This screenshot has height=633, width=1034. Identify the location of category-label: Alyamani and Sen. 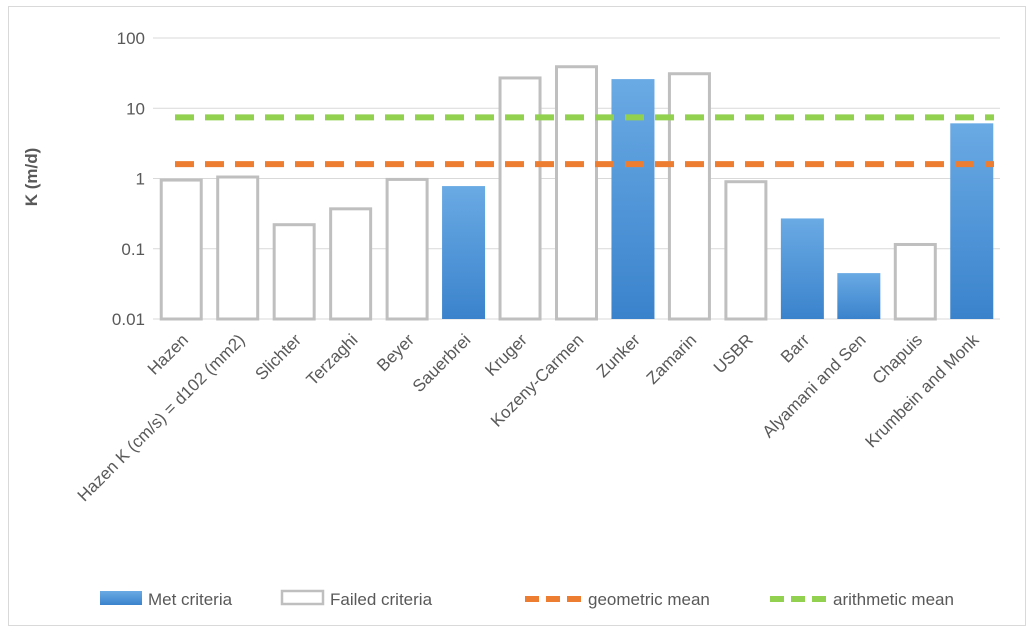
(814, 385).